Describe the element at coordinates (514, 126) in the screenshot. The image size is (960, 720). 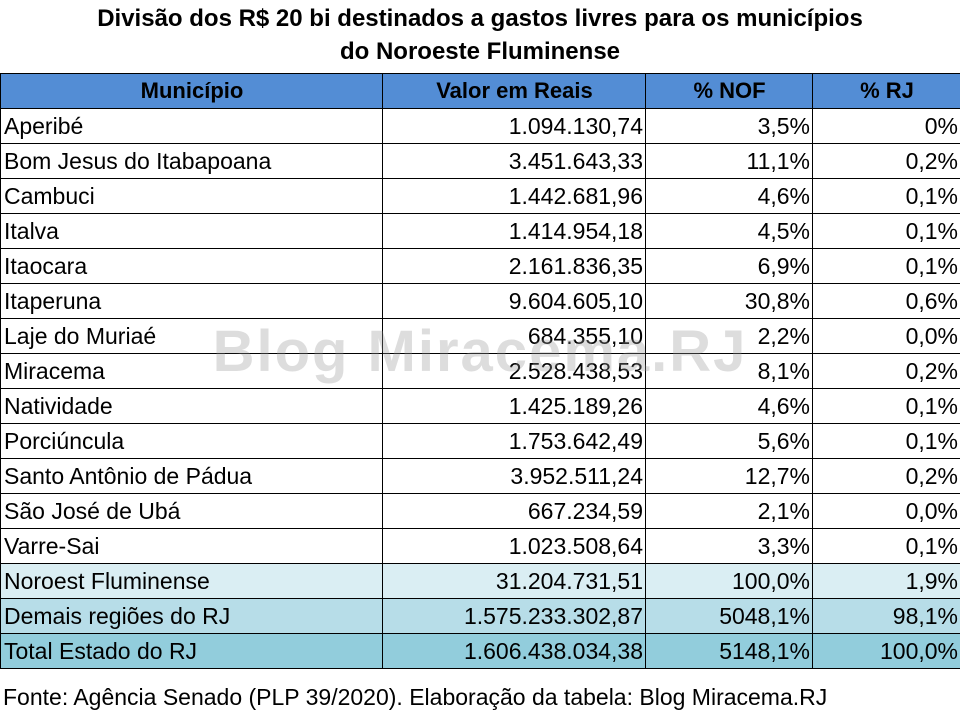
I see `cell-valor: 1.094.130,74` at that location.